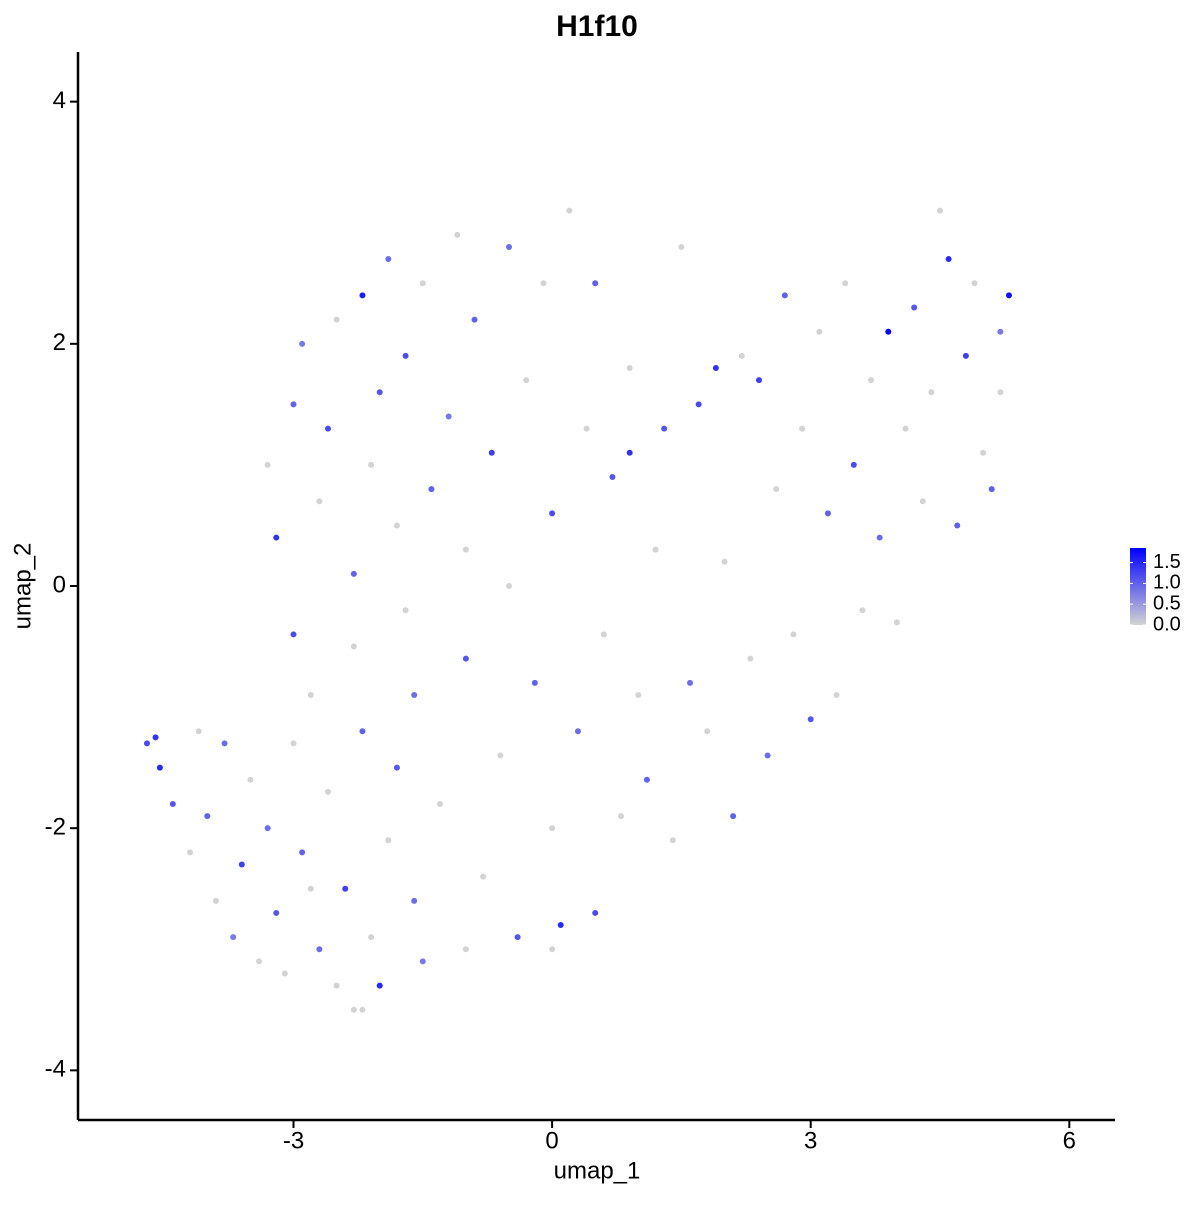  What do you see at coordinates (55, 827) in the screenshot?
I see `y-tick-label: -2` at bounding box center [55, 827].